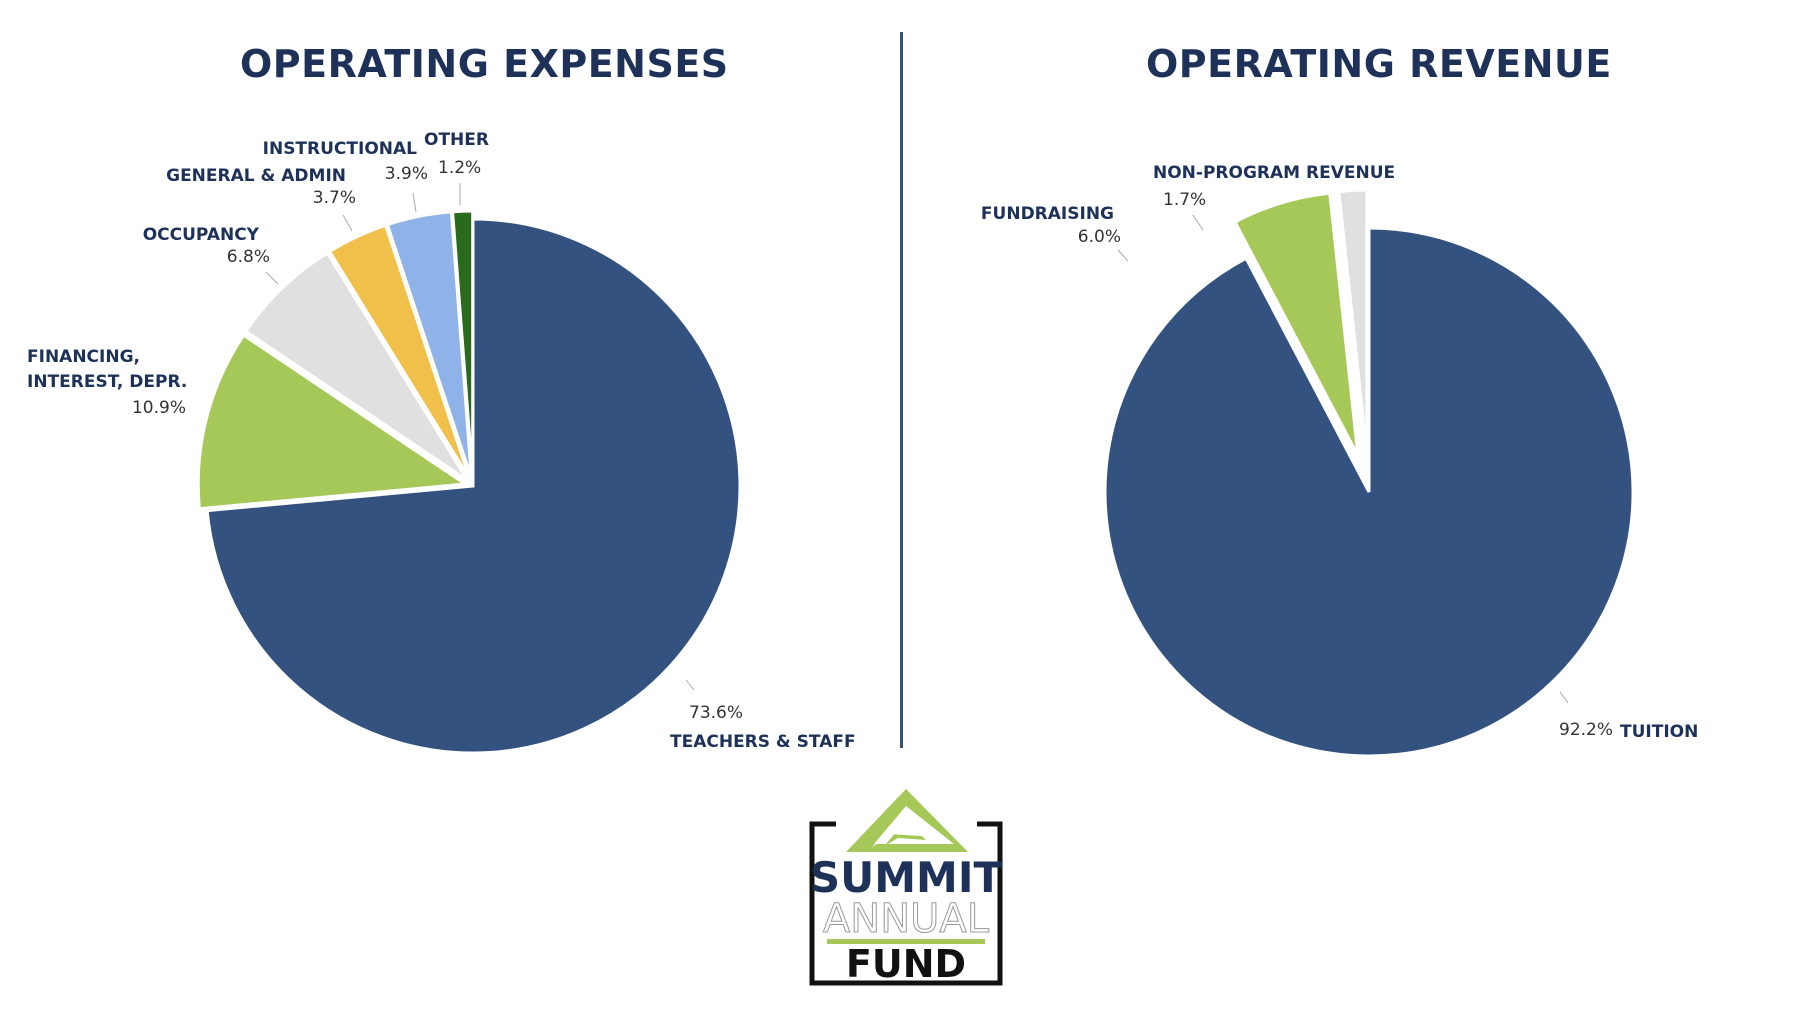 Image resolution: width=1800 pixels, height=1013 pixels. I want to click on slice-pct-tuition: 92.2%, so click(1586, 730).